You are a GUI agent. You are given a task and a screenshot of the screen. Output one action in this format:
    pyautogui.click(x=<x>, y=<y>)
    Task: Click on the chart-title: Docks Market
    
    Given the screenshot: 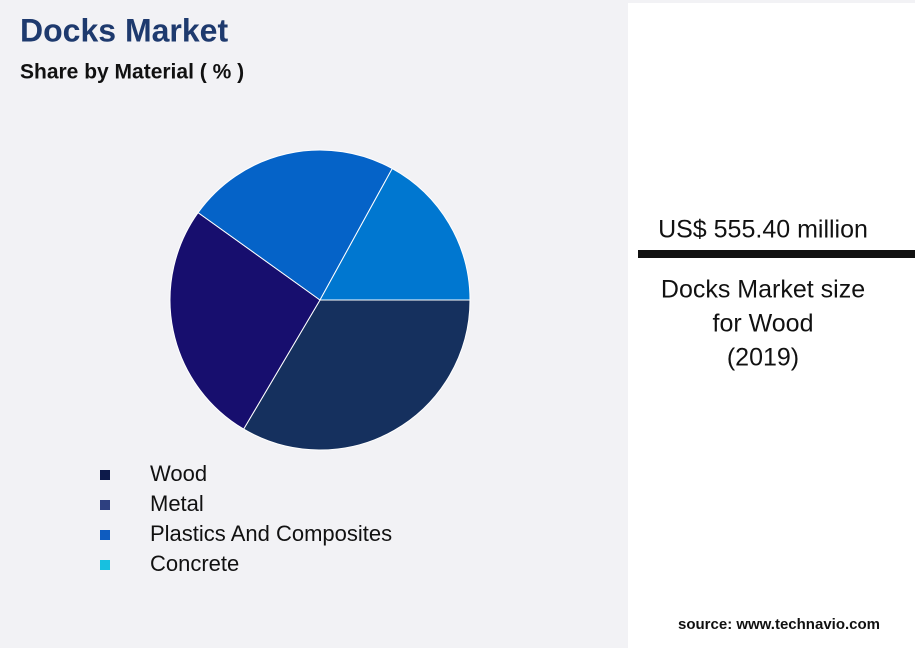 What is the action you would take?
    pyautogui.click(x=124, y=30)
    